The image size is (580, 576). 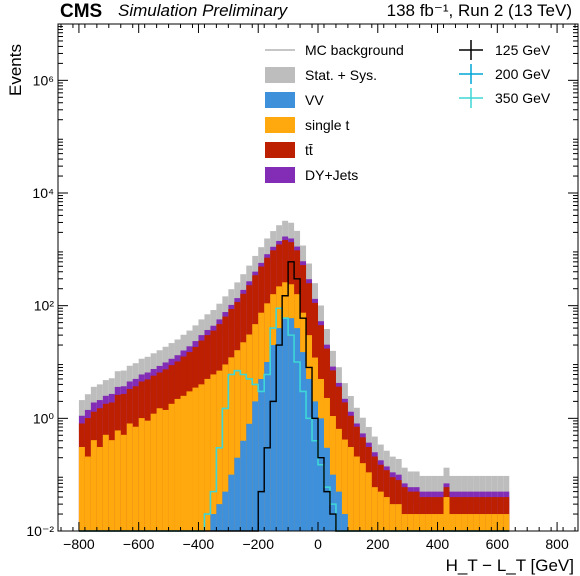 What do you see at coordinates (203, 10) in the screenshot?
I see `status-label: Simulation Preliminary` at bounding box center [203, 10].